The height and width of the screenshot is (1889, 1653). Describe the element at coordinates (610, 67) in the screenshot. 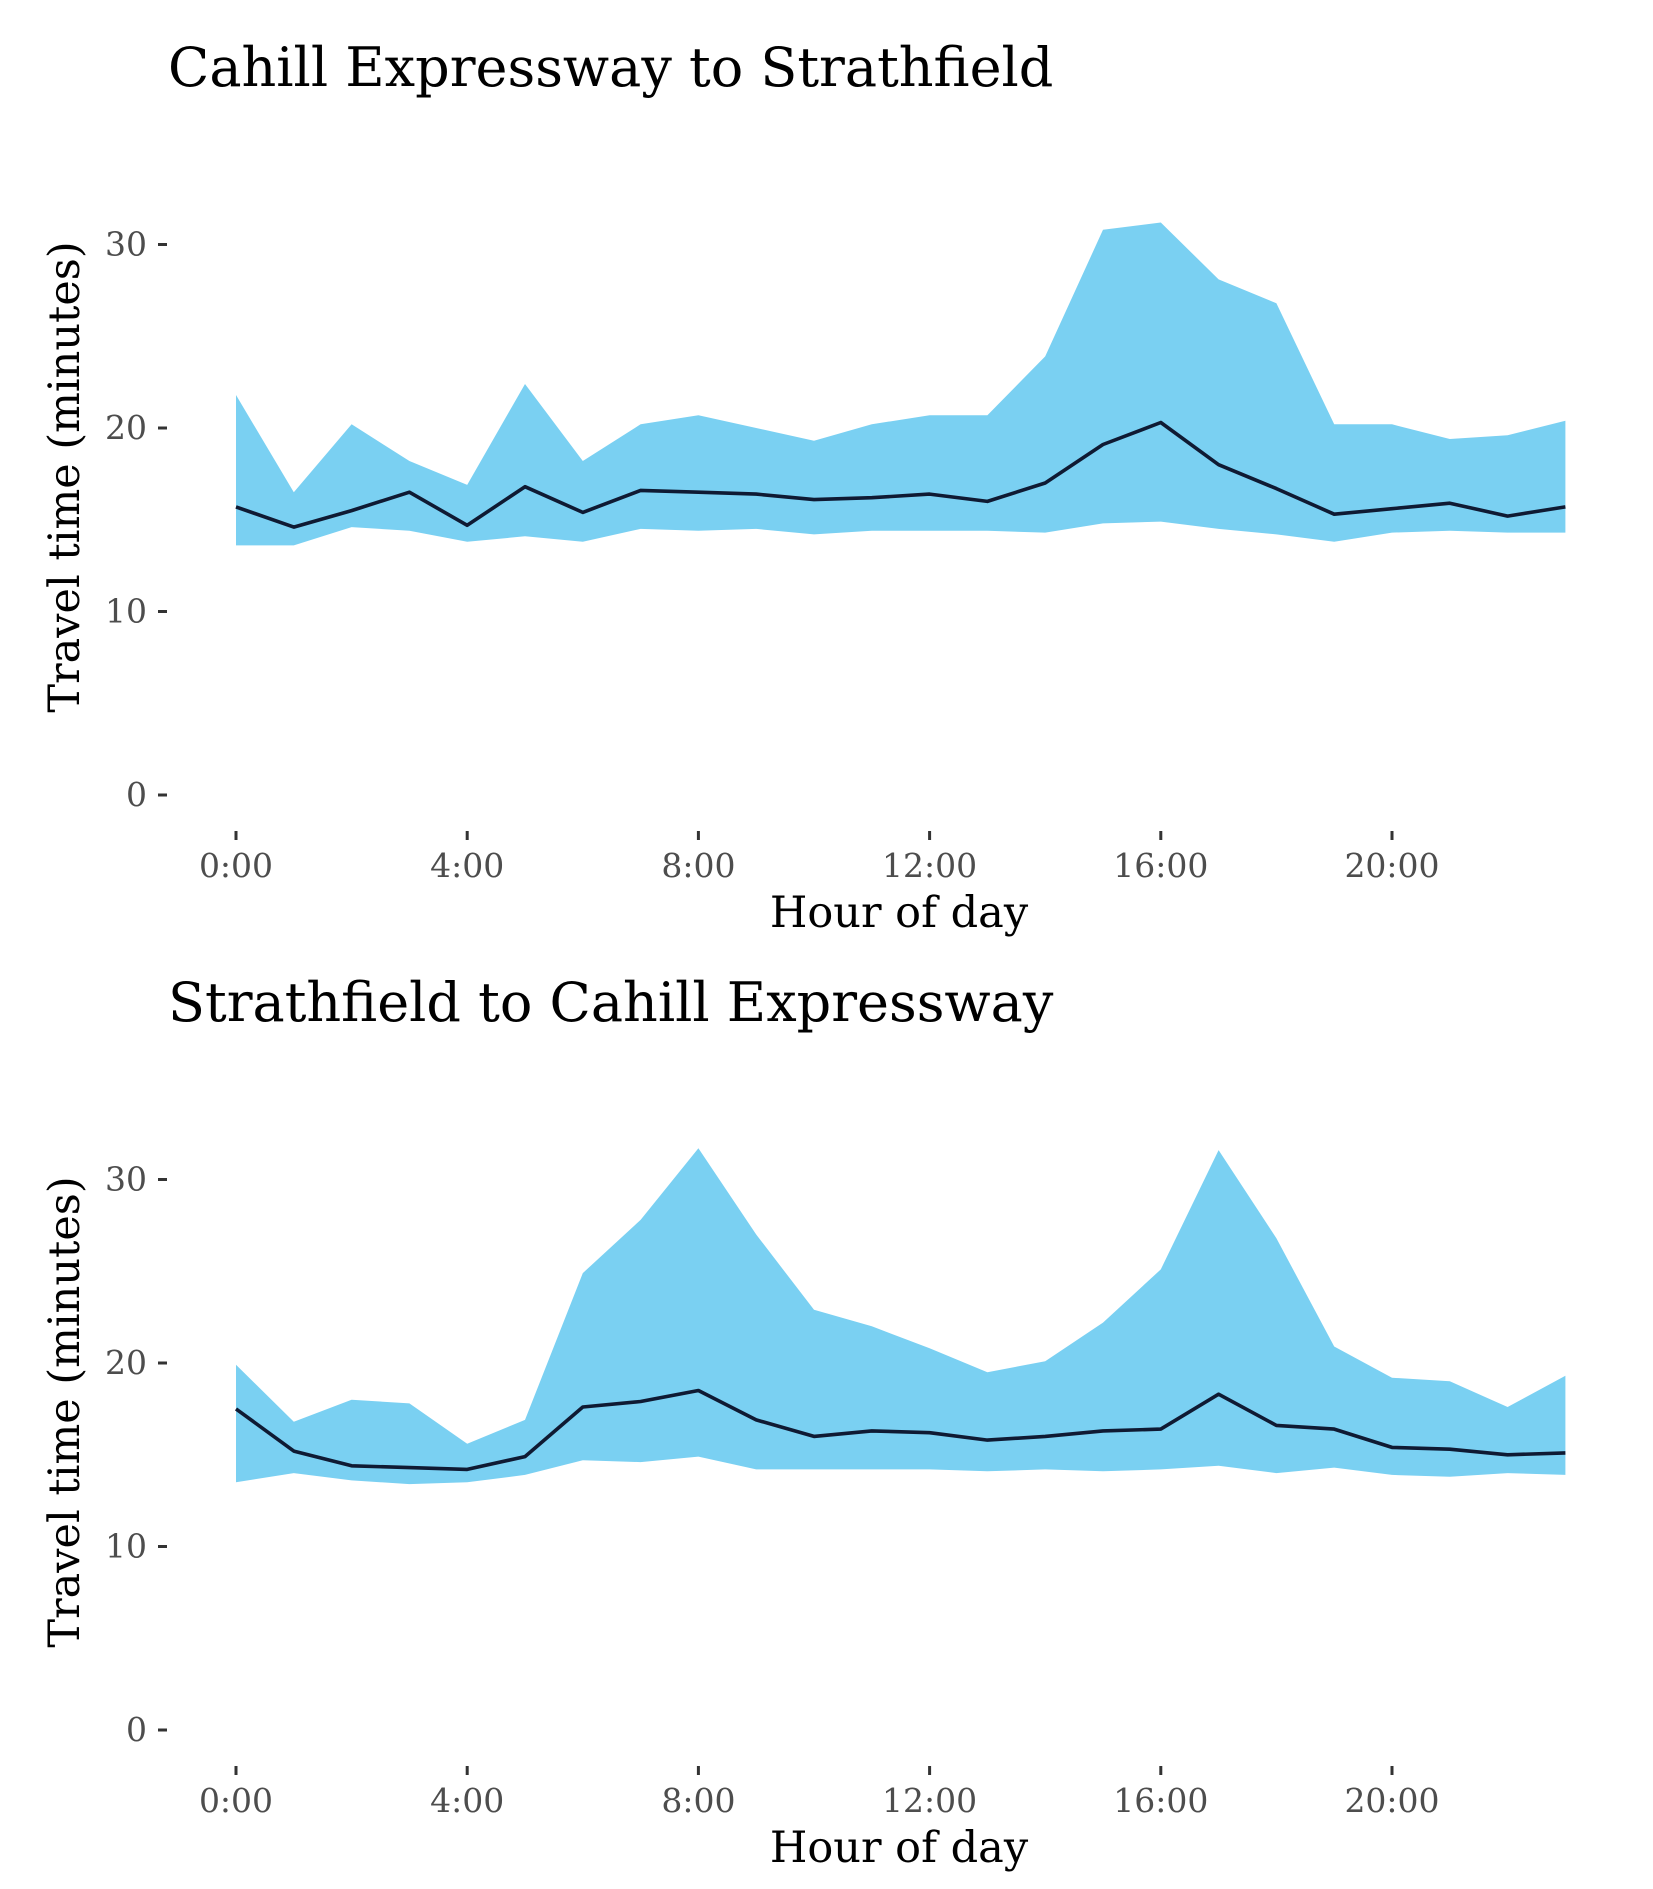

I see `chart-title: Cahill Expressway to Strathfield` at that location.